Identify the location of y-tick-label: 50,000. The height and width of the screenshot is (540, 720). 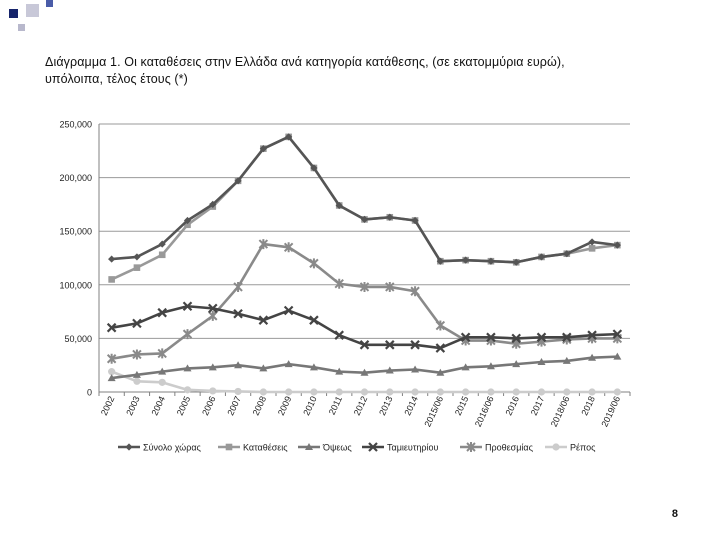
(78, 339).